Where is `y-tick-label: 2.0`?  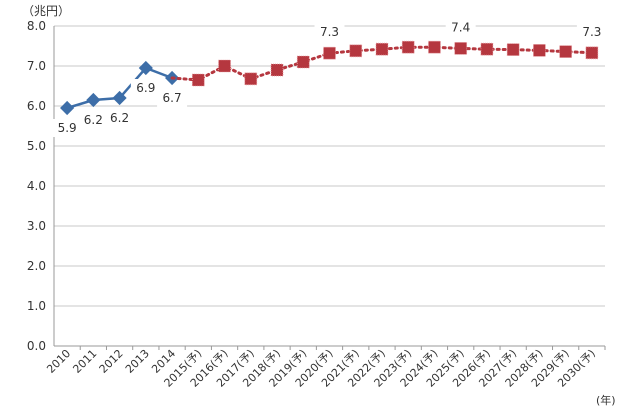 y-tick-label: 2.0 is located at coordinates (36, 266).